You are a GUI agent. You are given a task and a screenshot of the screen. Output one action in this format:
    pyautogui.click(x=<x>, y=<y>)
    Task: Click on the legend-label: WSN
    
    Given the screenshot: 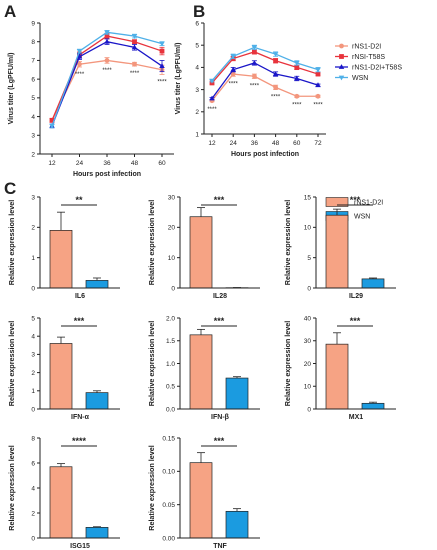 What is the action you would take?
    pyautogui.click(x=360, y=78)
    